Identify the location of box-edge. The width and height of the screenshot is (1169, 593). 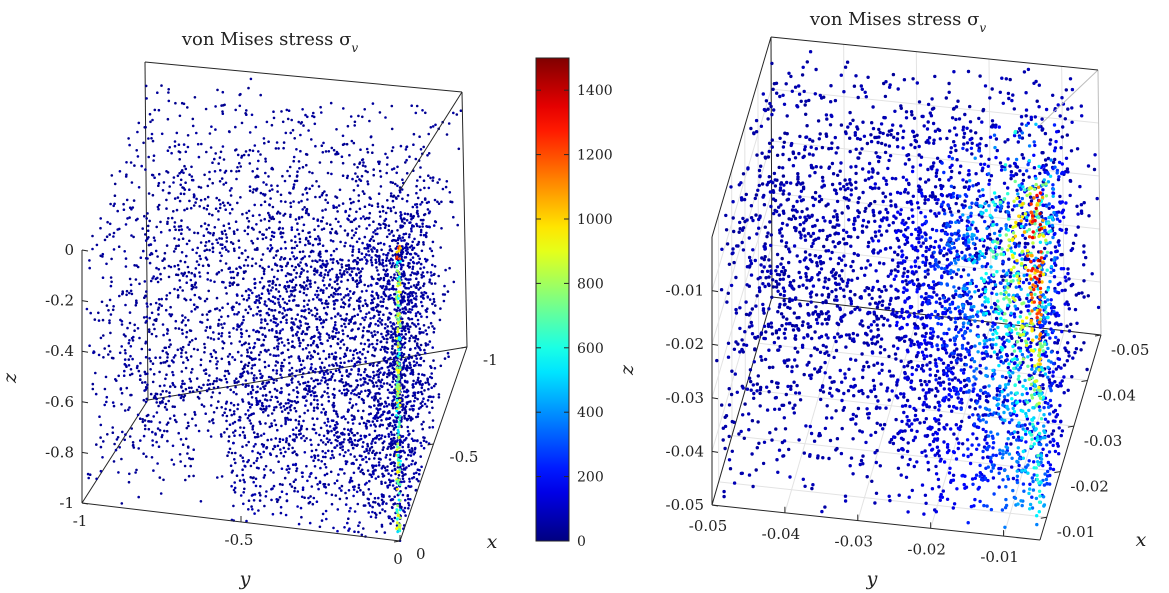
(307, 373).